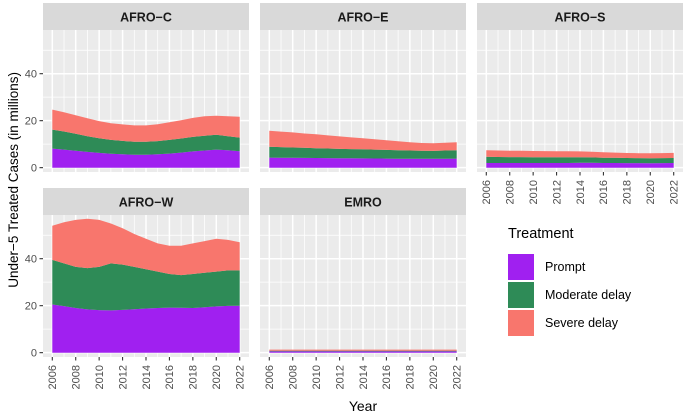 The width and height of the screenshot is (685, 417). I want to click on x-axis-title: Year, so click(363, 406).